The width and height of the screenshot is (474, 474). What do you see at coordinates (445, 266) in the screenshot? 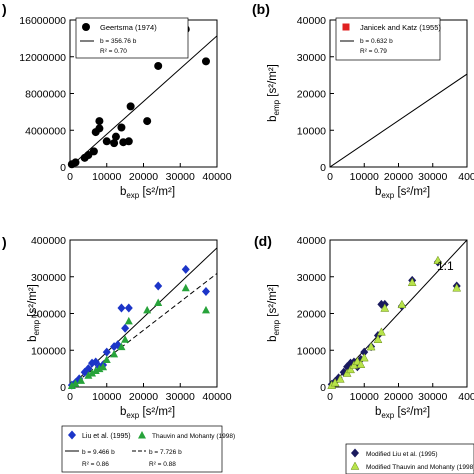
I see `annotation-label: 1:1` at bounding box center [445, 266].